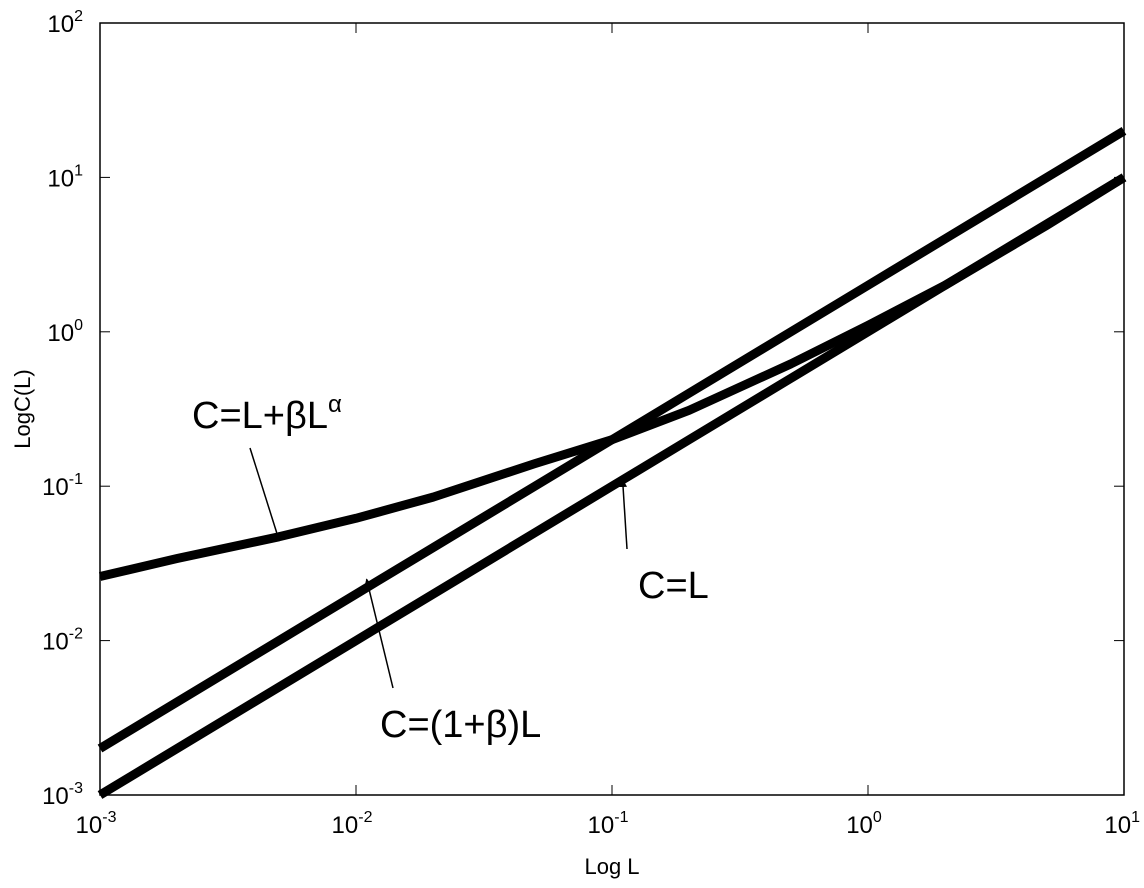  I want to click on x-axis-label: Log L, so click(611, 866).